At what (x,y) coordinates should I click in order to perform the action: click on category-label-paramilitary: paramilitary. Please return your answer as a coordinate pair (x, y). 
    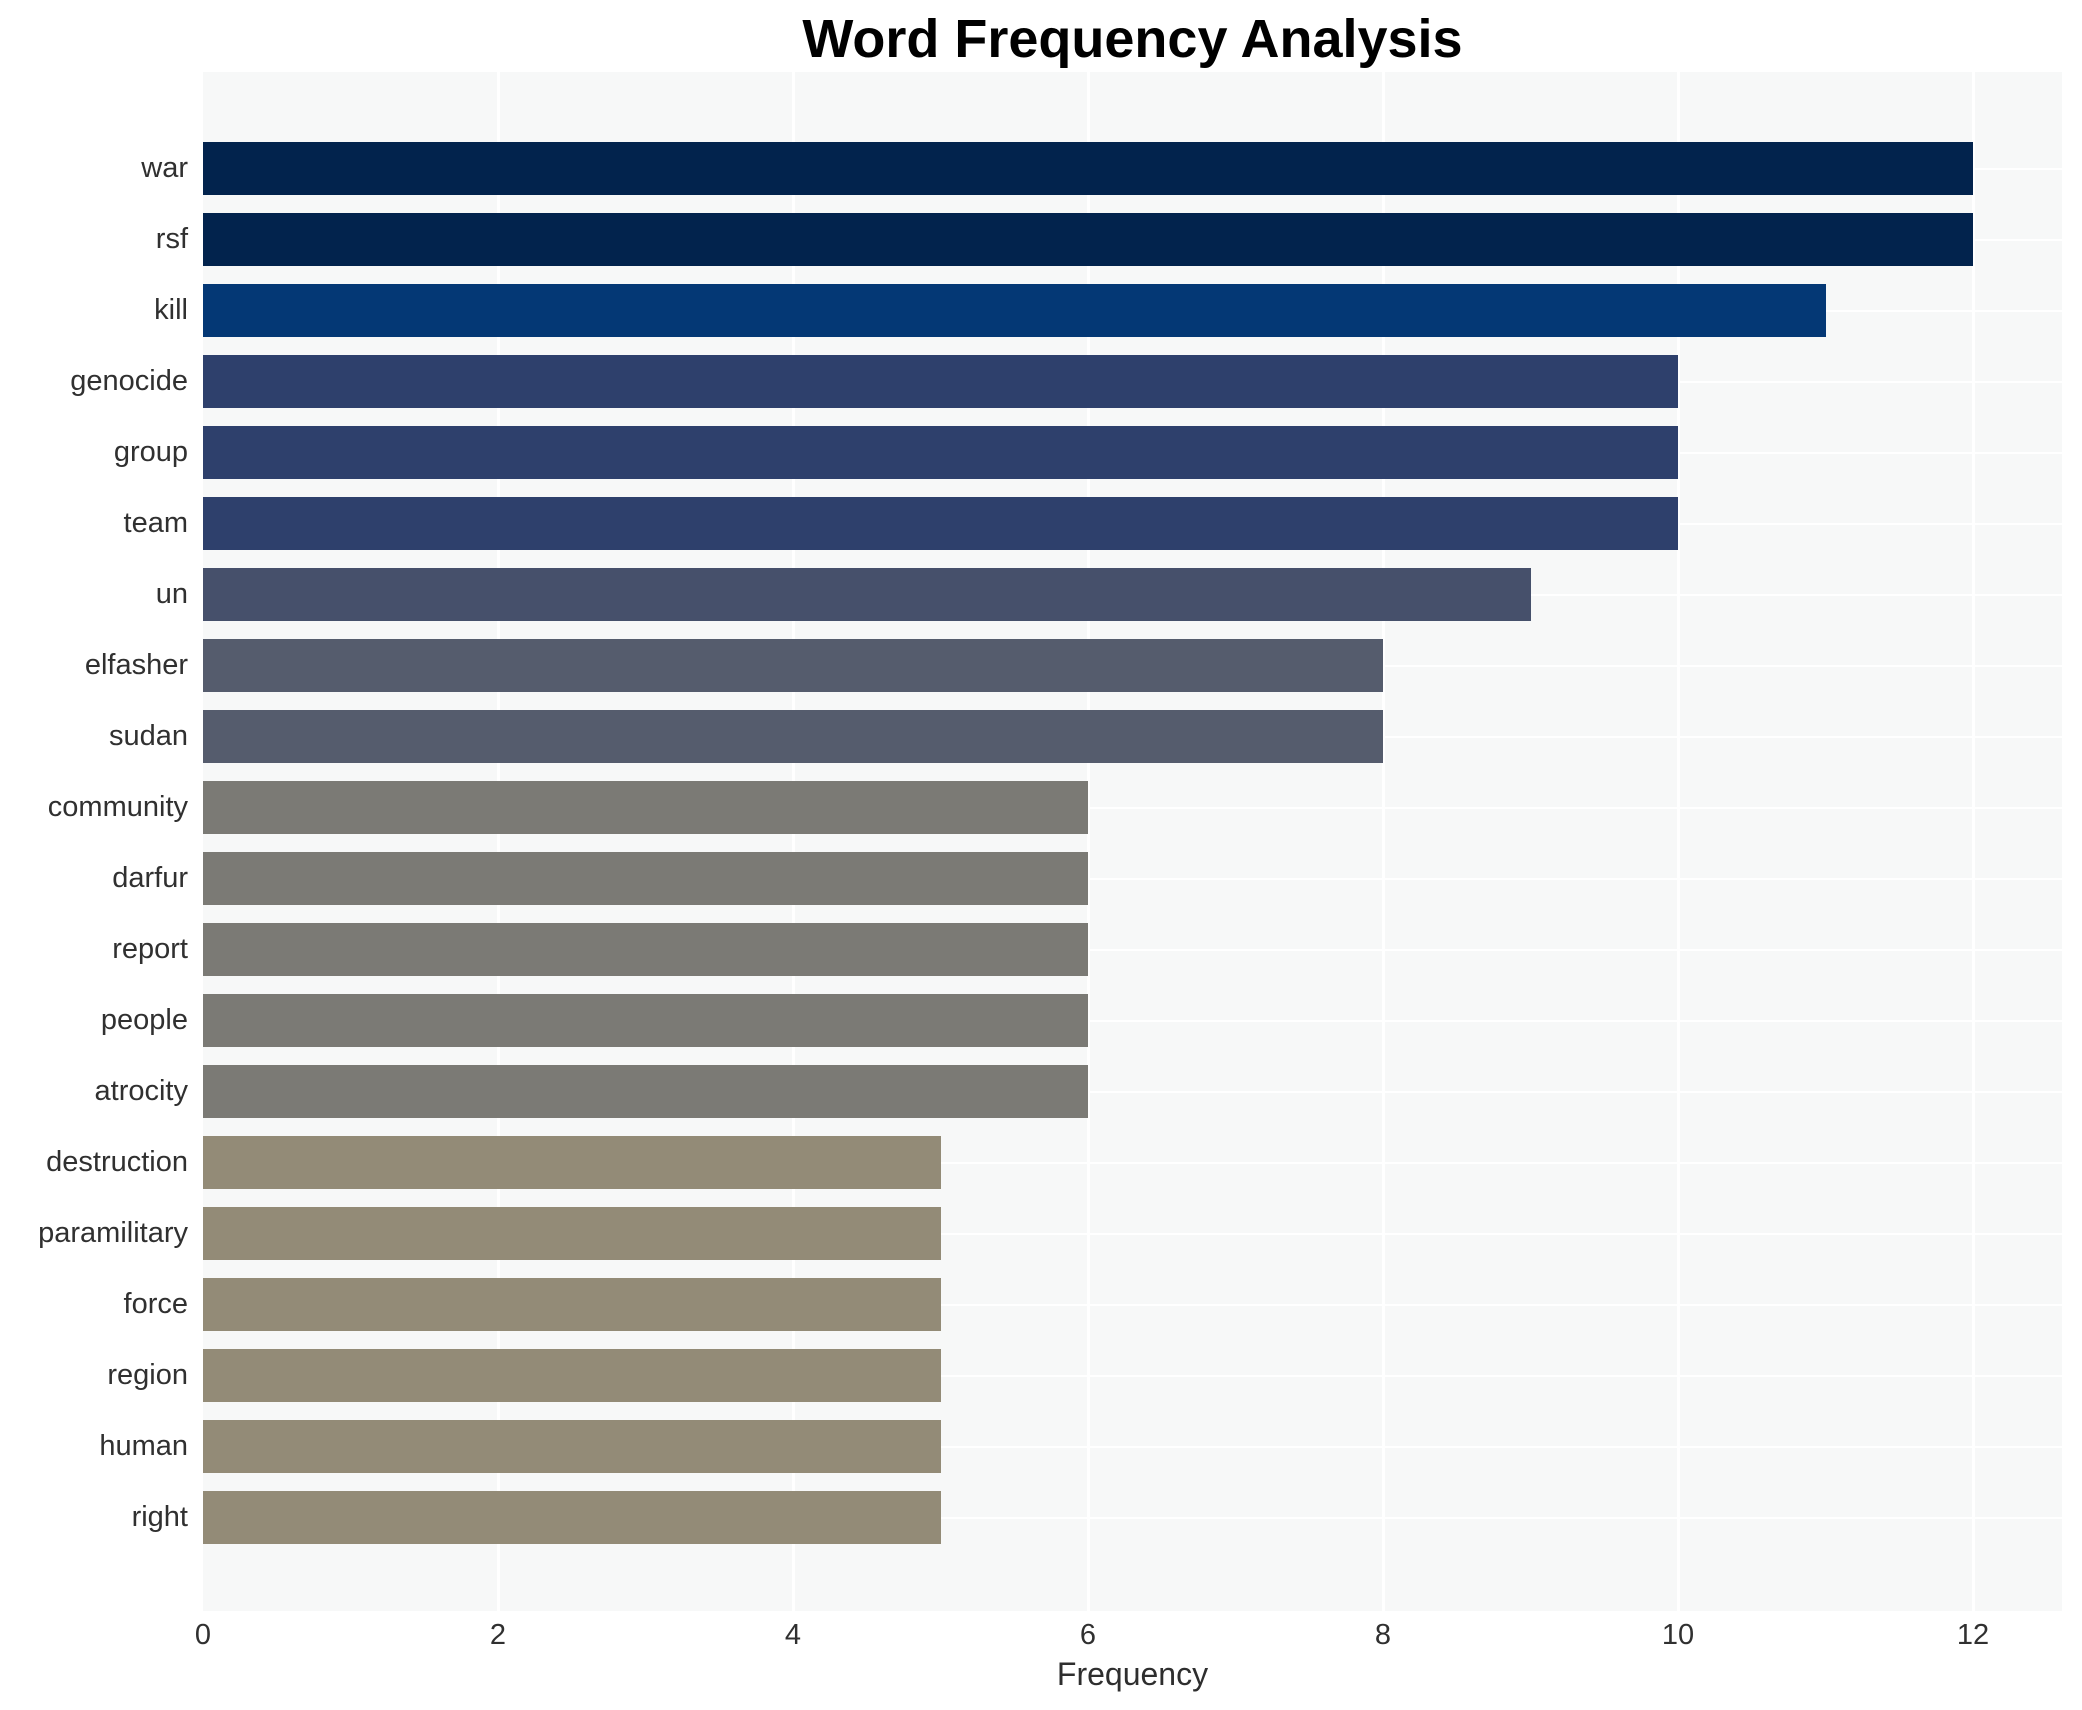
    Looking at the image, I should click on (113, 1233).